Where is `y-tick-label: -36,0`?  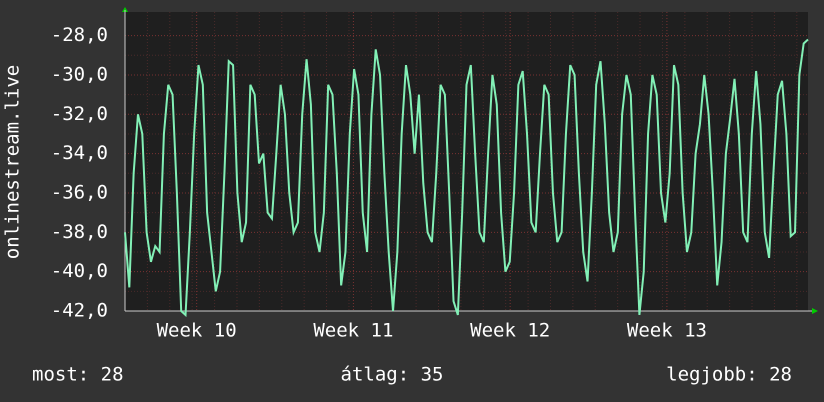 y-tick-label: -36,0 is located at coordinates (79, 192).